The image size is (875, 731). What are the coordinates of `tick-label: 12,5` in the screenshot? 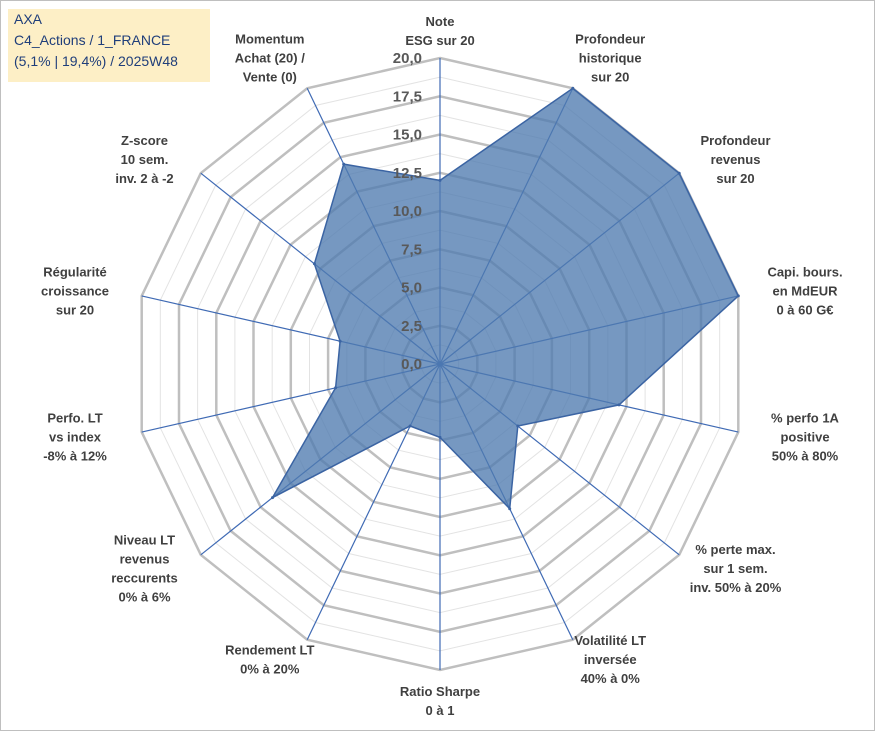 It's located at (407, 173).